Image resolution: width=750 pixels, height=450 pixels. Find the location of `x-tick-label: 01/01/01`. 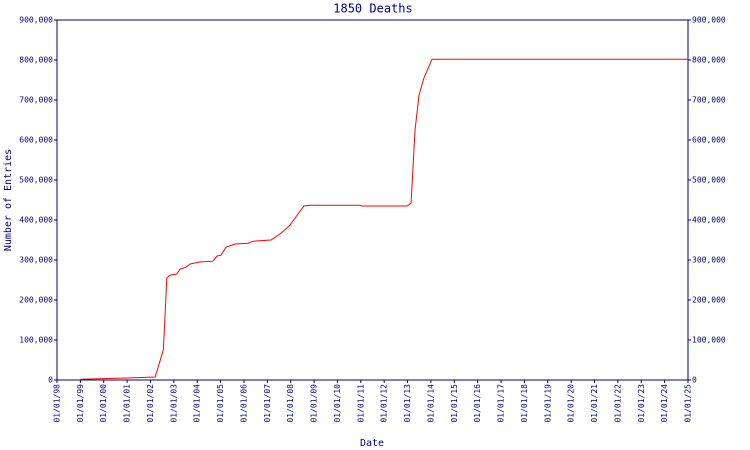

x-tick-label: 01/01/01 is located at coordinates (127, 403).